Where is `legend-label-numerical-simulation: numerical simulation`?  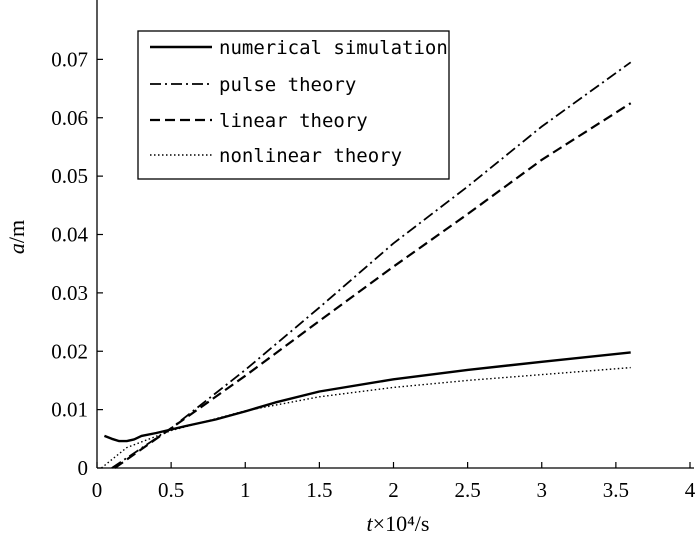
legend-label-numerical-simulation: numerical simulation is located at coordinates (333, 48).